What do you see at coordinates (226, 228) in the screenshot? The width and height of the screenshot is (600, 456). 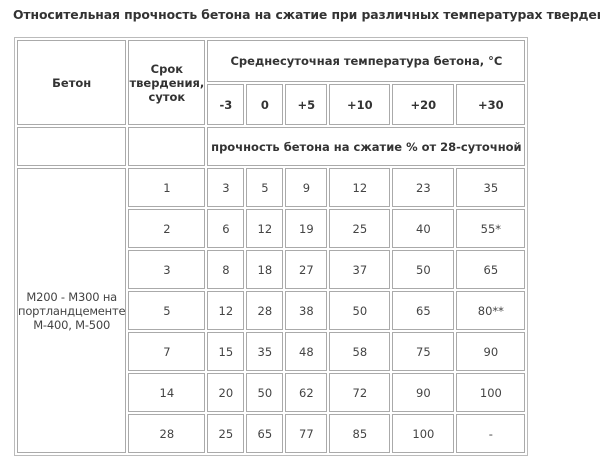 I see `strength-value-cell: 6` at bounding box center [226, 228].